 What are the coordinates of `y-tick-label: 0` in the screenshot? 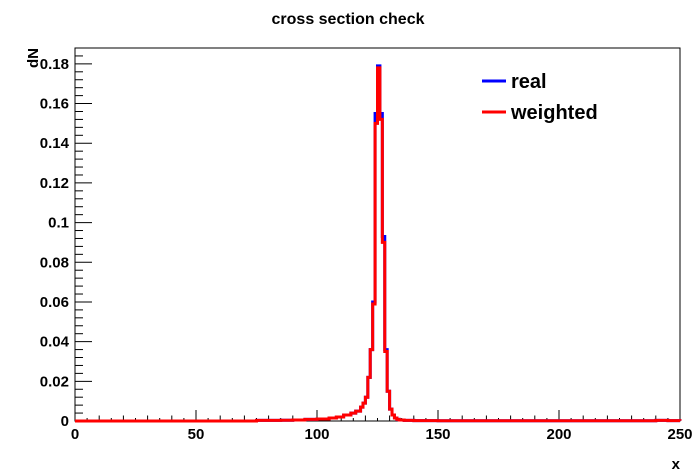 It's located at (65, 421).